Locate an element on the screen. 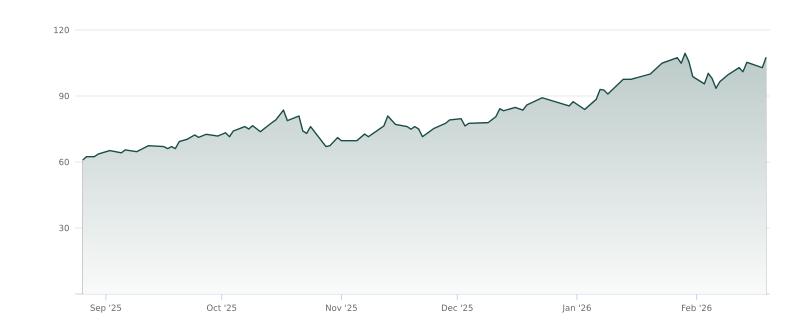  x-tick-label: Sep '25 is located at coordinates (106, 308).